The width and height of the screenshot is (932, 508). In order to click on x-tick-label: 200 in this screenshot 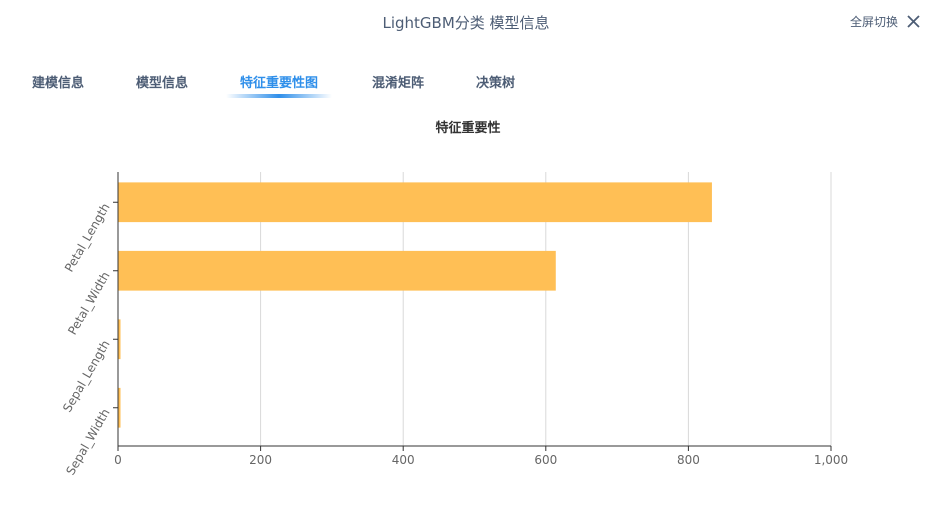, I will do `click(260, 460)`.